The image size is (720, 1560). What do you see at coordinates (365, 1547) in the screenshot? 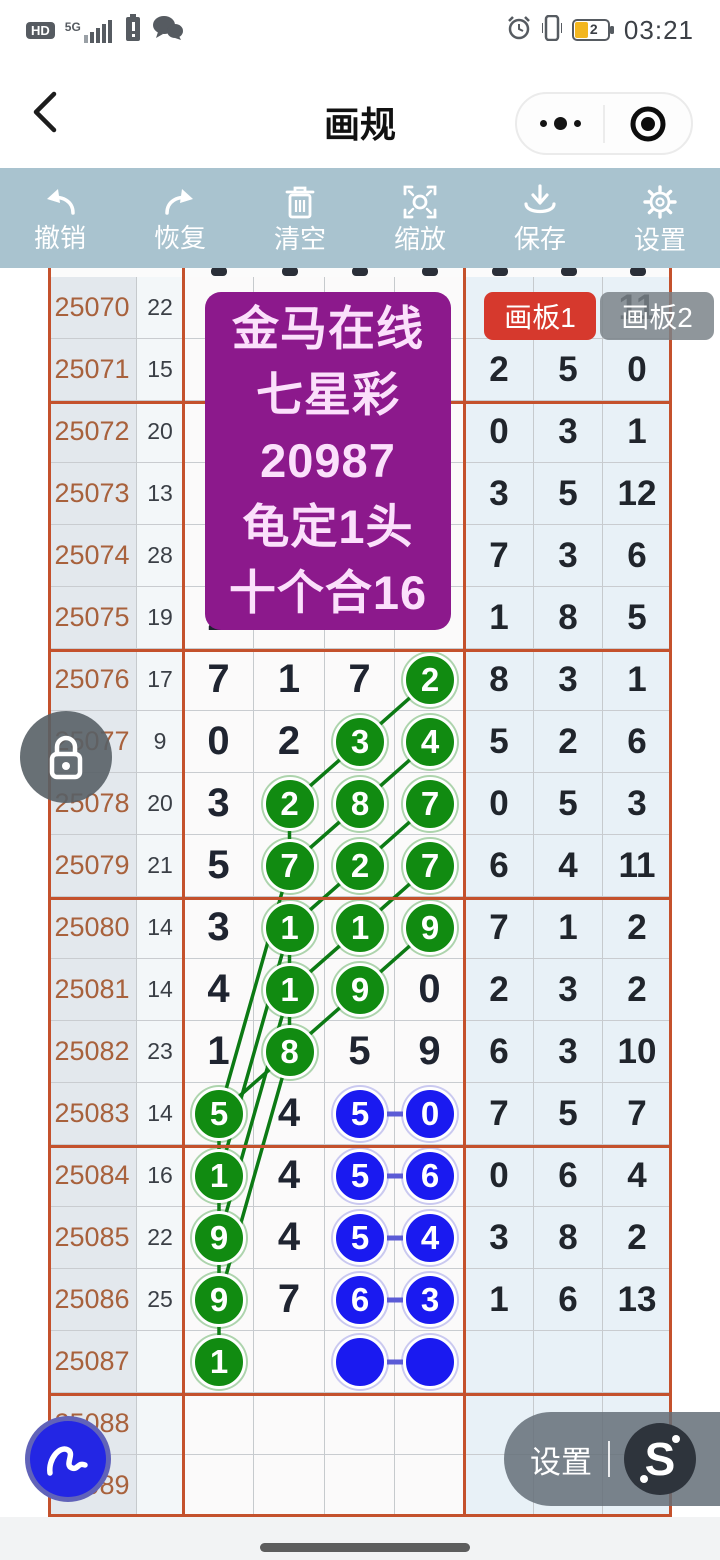
I see `home-indicator` at bounding box center [365, 1547].